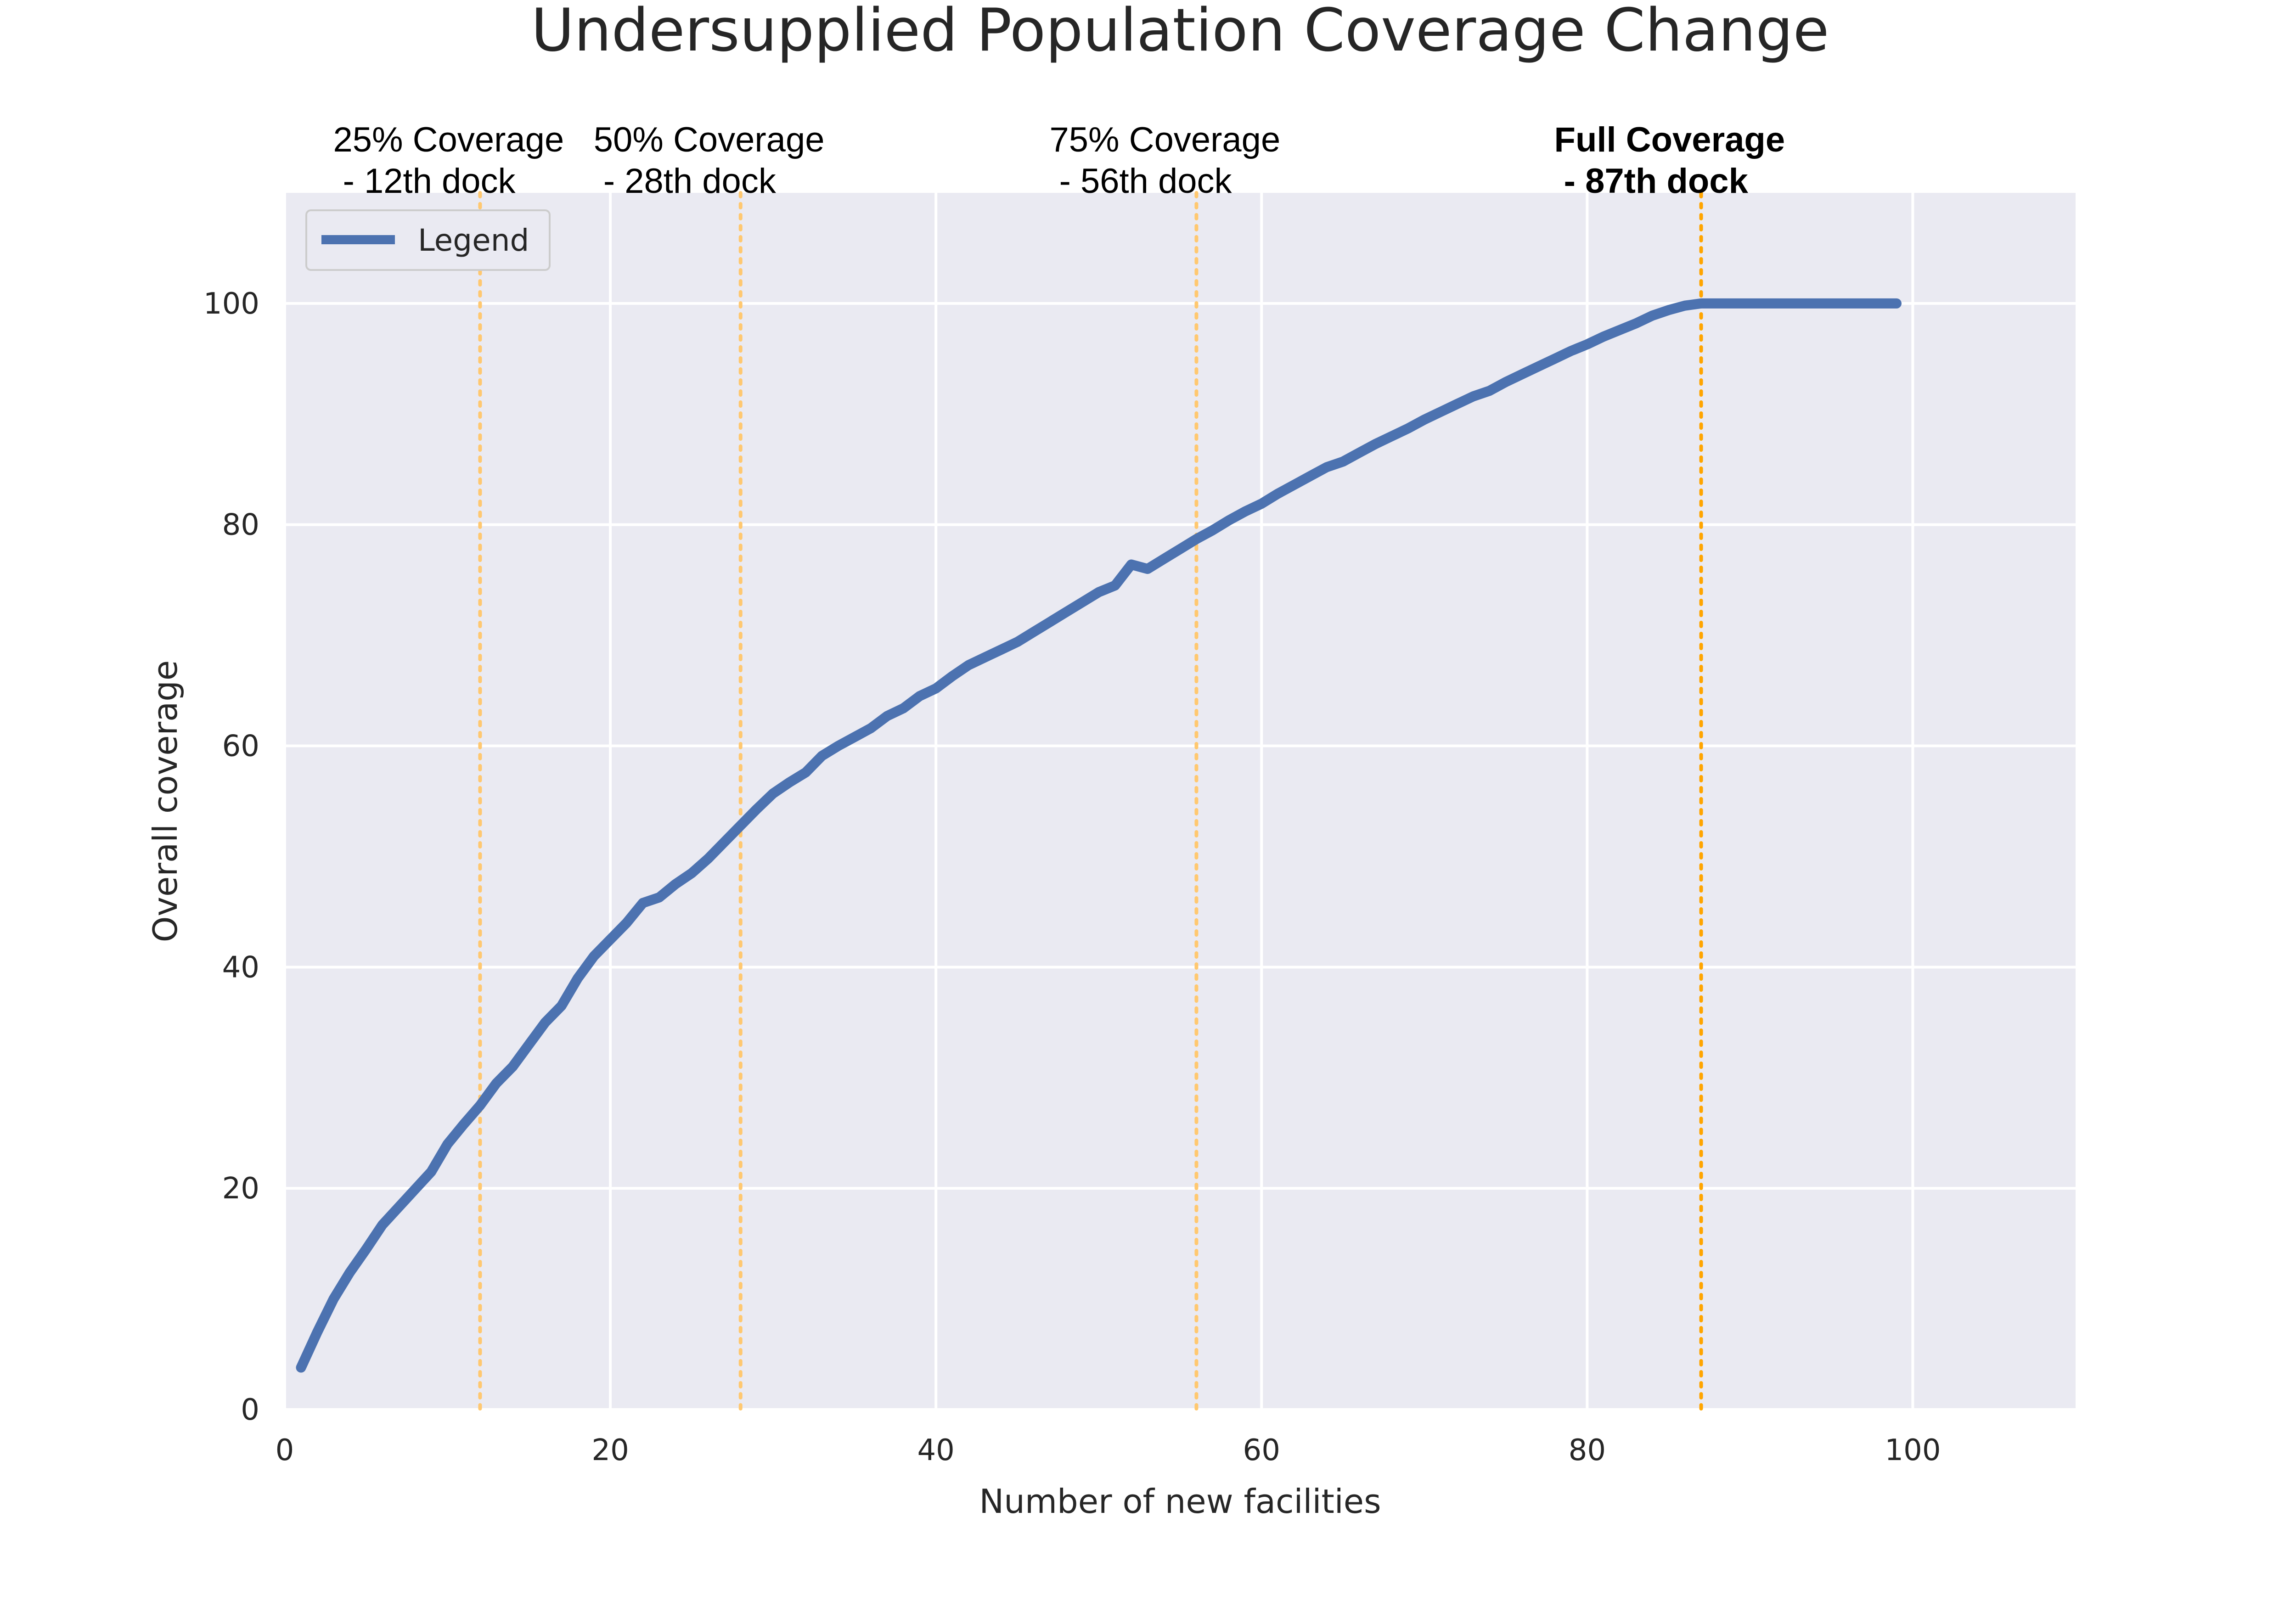  I want to click on legend-box, so click(428, 240).